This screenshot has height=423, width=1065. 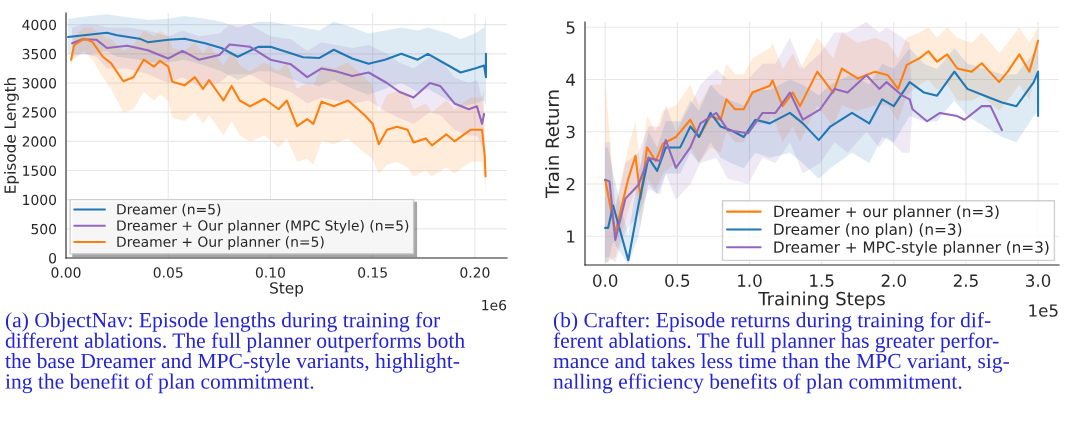 What do you see at coordinates (886, 213) in the screenshot?
I see `legend-label: Dreamer + our planner (n=3)` at bounding box center [886, 213].